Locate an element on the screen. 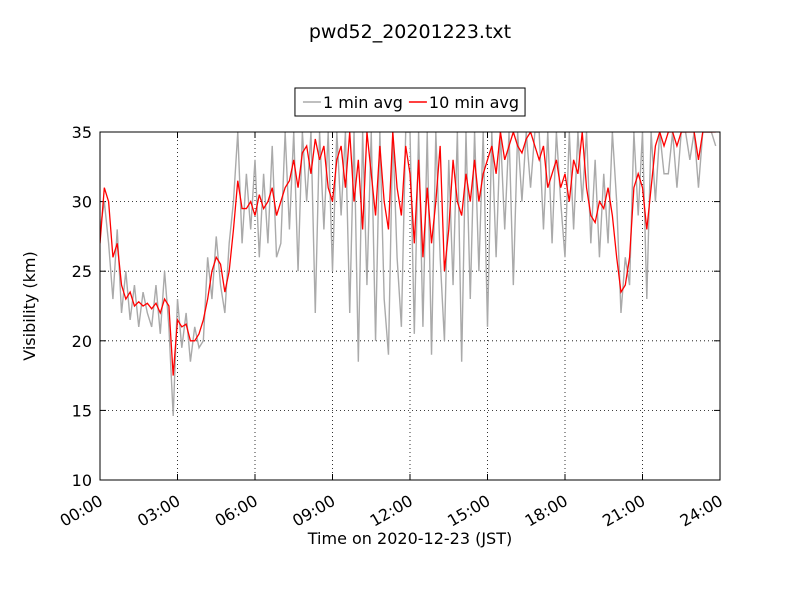 The width and height of the screenshot is (800, 600). y-tick-label: 10 is located at coordinates (82, 480).